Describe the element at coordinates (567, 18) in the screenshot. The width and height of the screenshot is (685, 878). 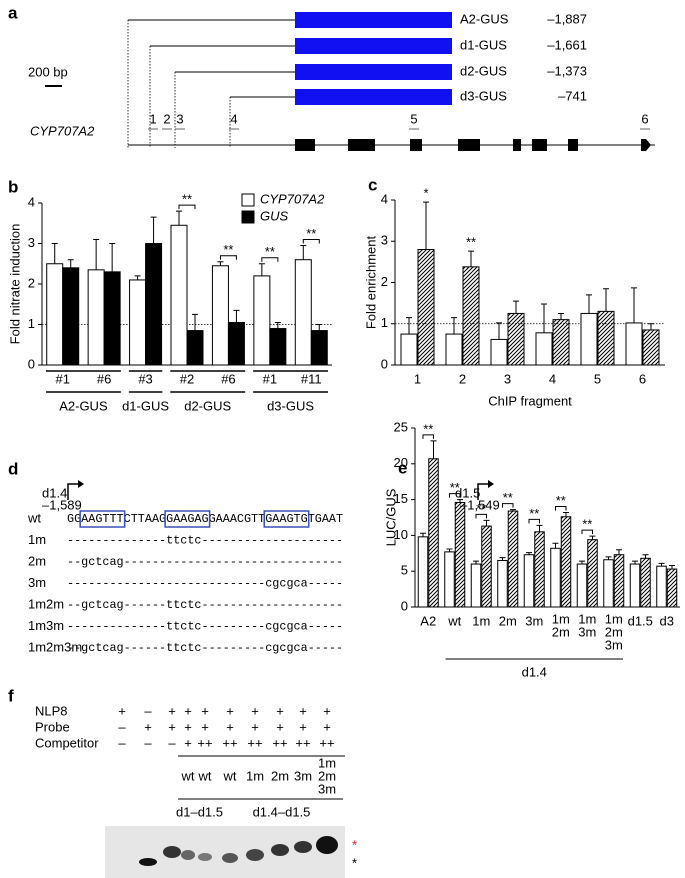
I see `construct-position: –1,887` at that location.